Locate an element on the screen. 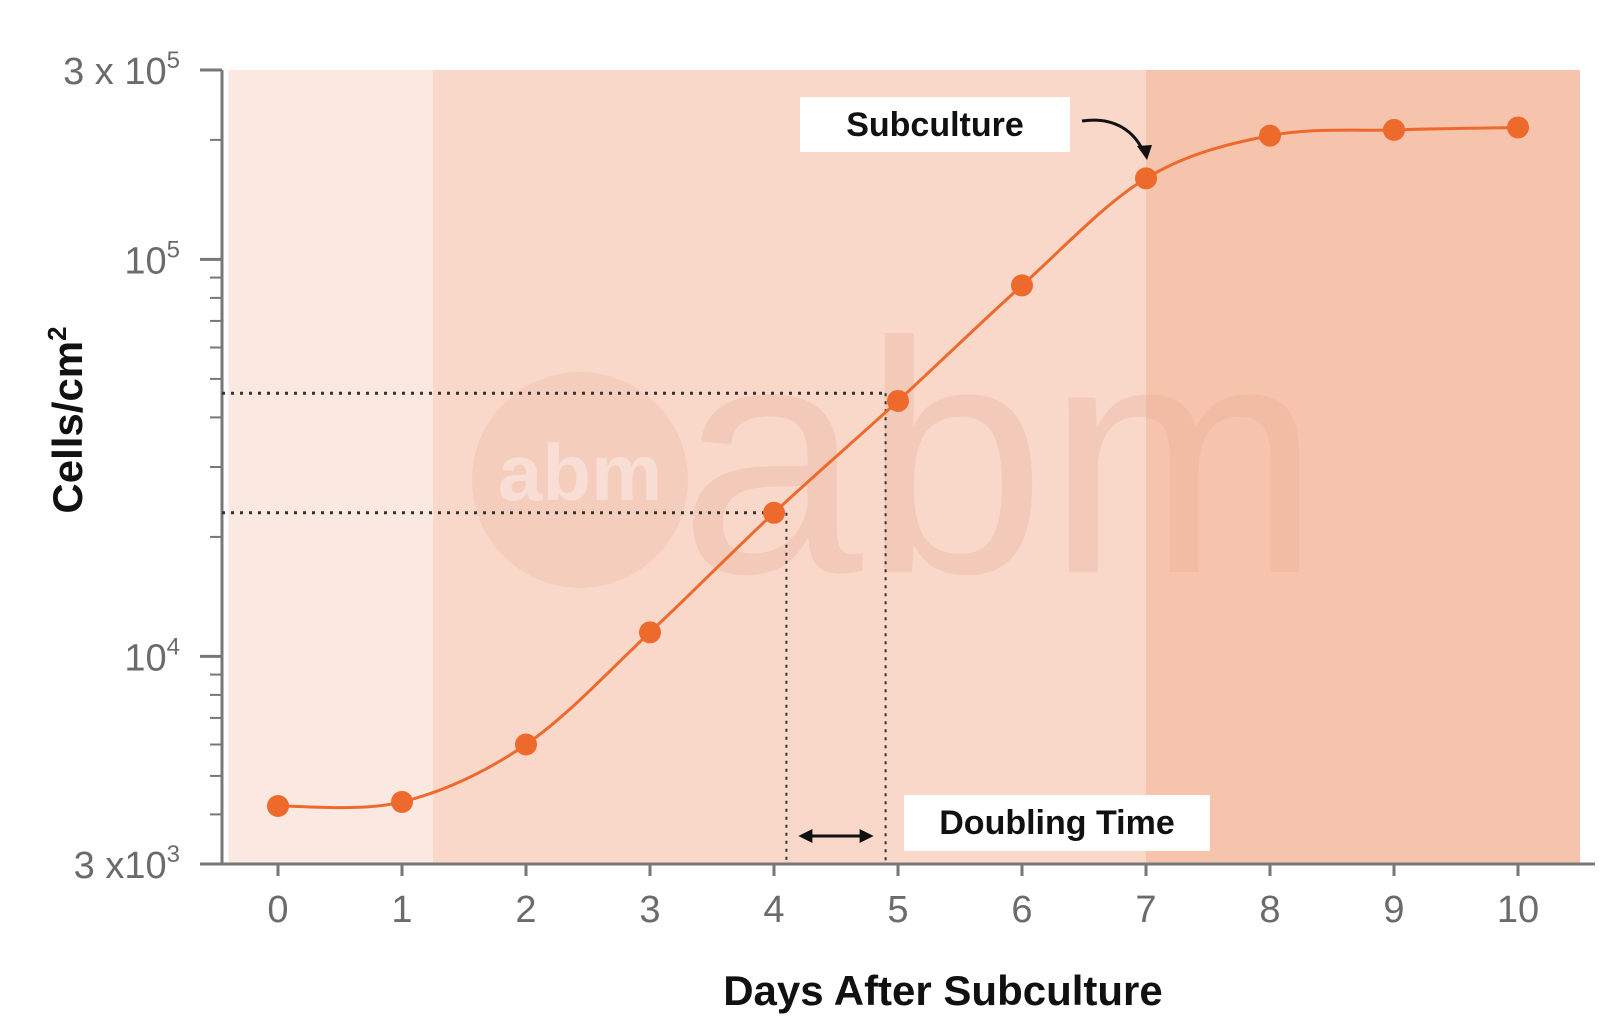 The image size is (1616, 1036). x-tick-label: 2 is located at coordinates (525, 910).